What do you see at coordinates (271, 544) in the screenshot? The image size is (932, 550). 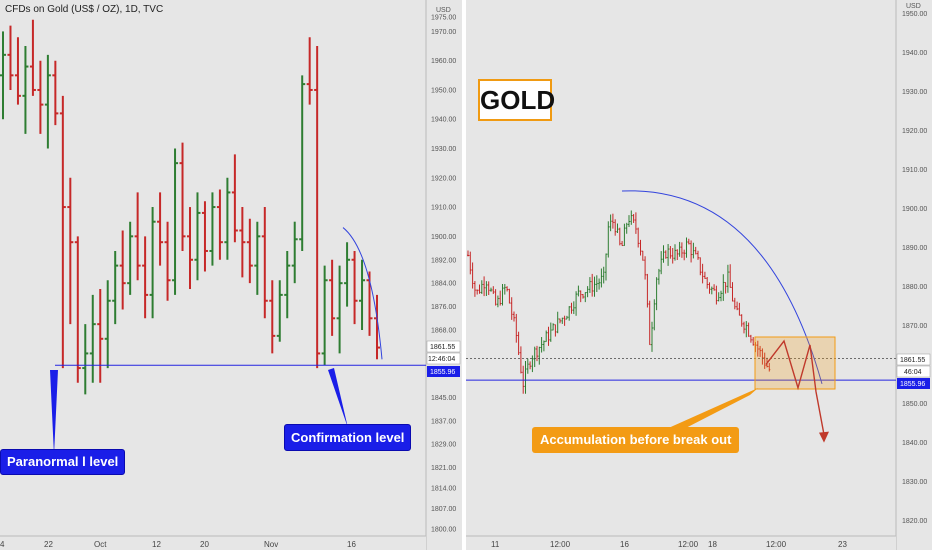 I see `left-x-tick-label: Nov` at bounding box center [271, 544].